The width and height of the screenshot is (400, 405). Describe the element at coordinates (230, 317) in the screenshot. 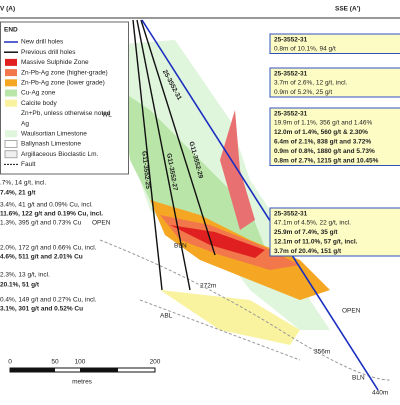

I see `calcite-body` at that location.